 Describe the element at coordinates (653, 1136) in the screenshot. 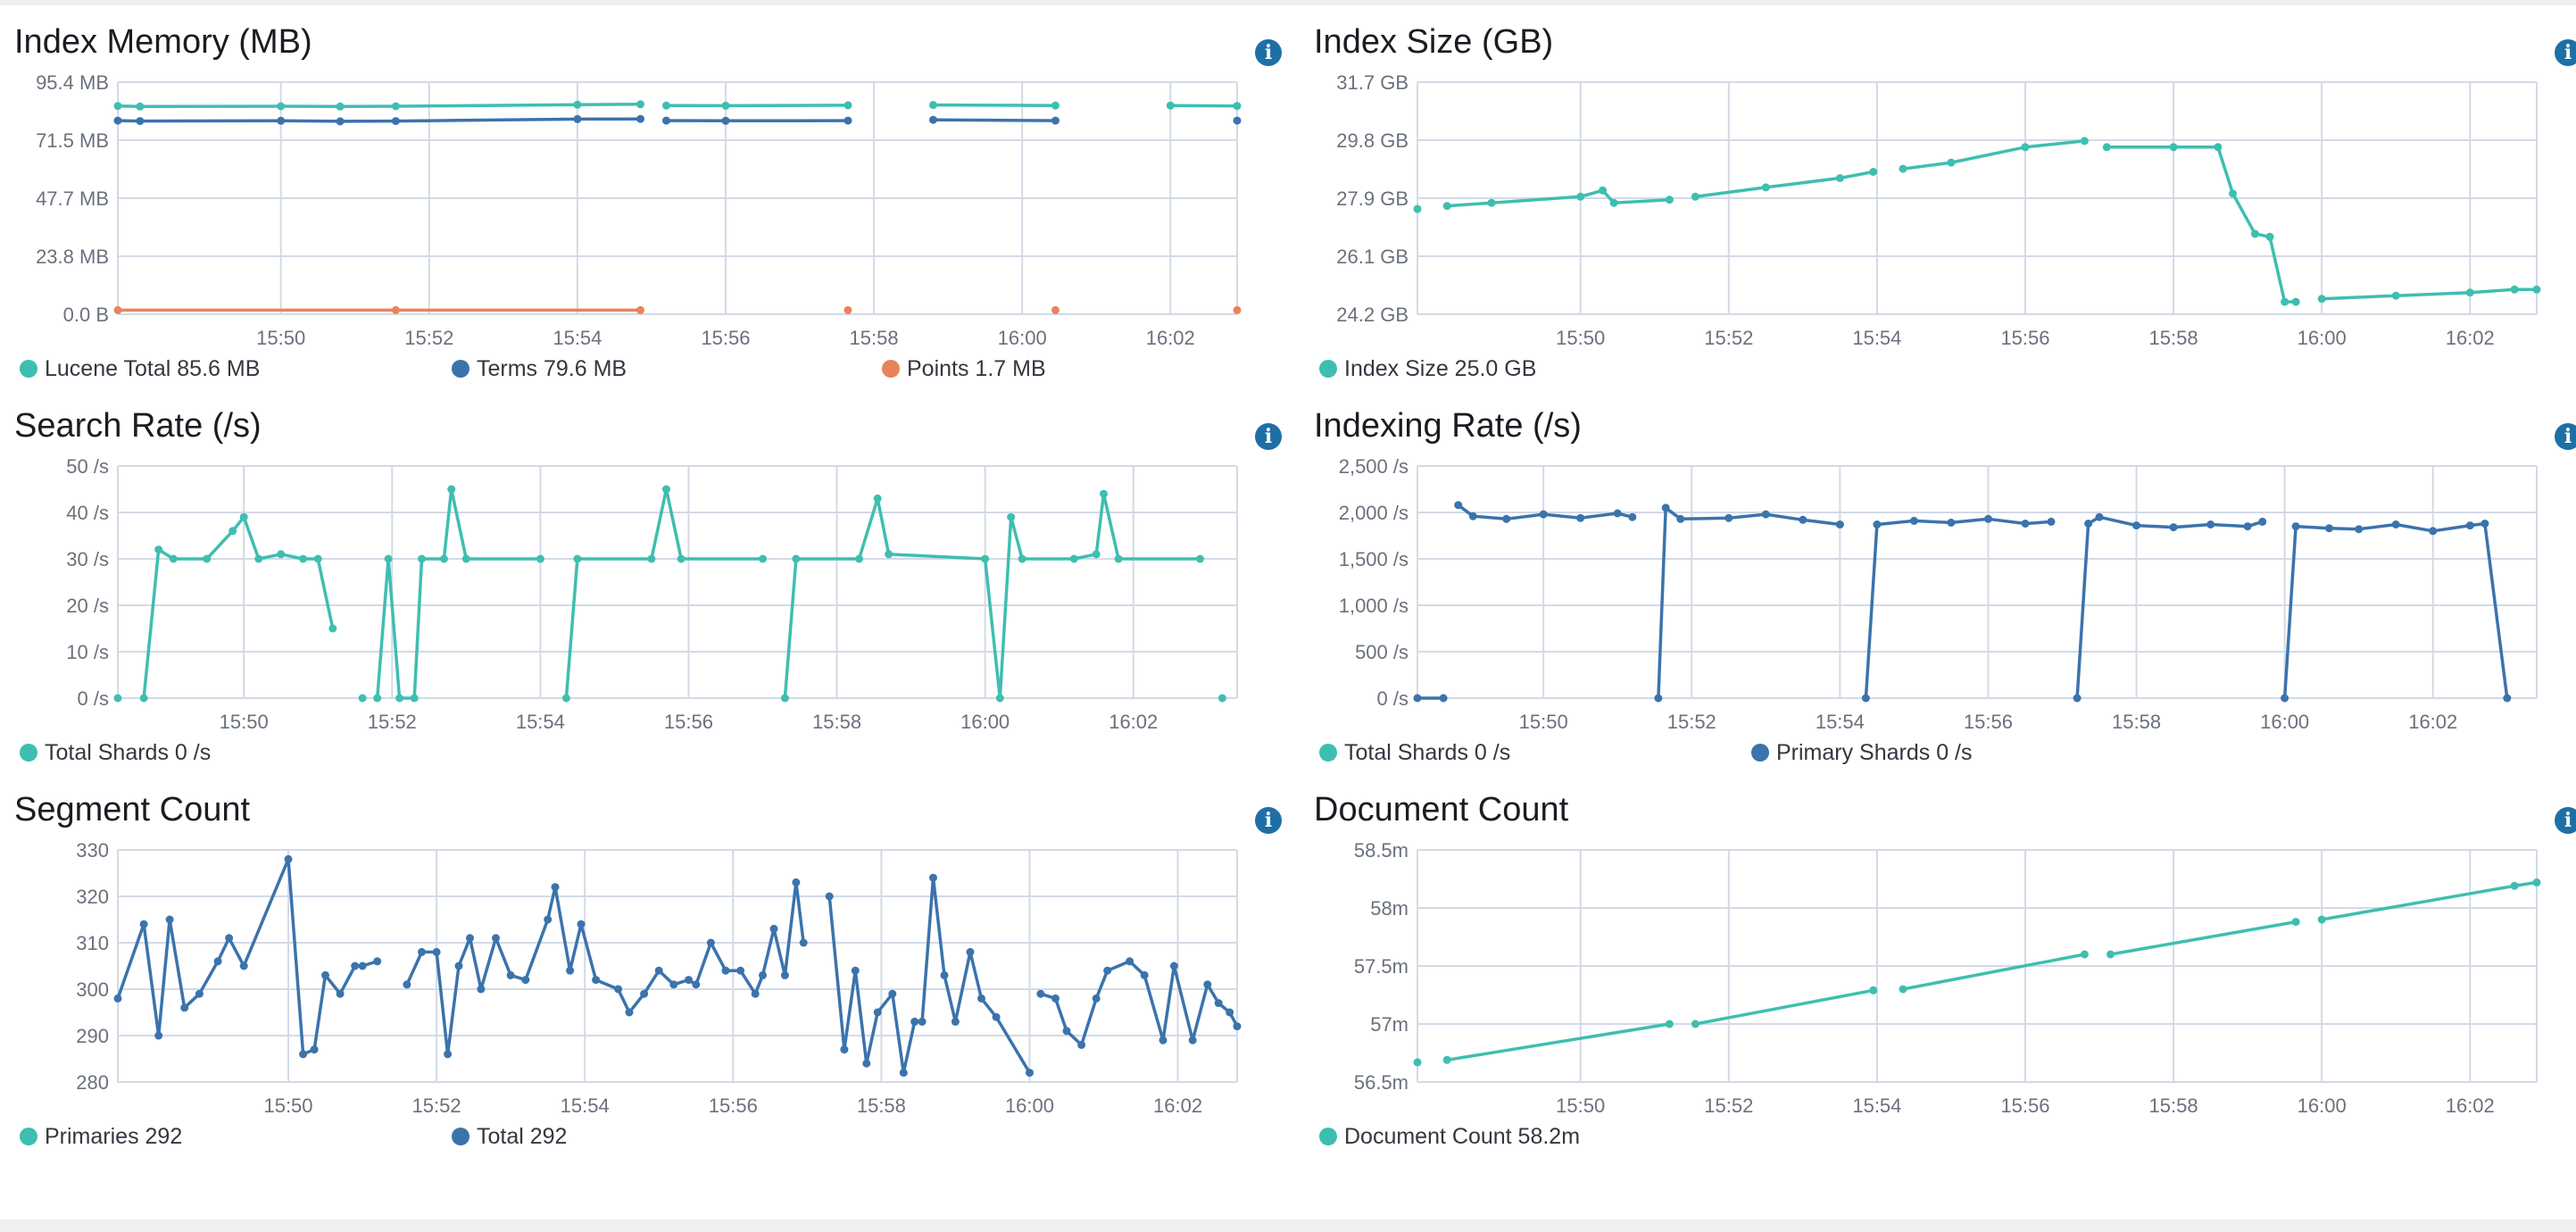

I see `chart-legend: Primaries 292 Total 292` at that location.